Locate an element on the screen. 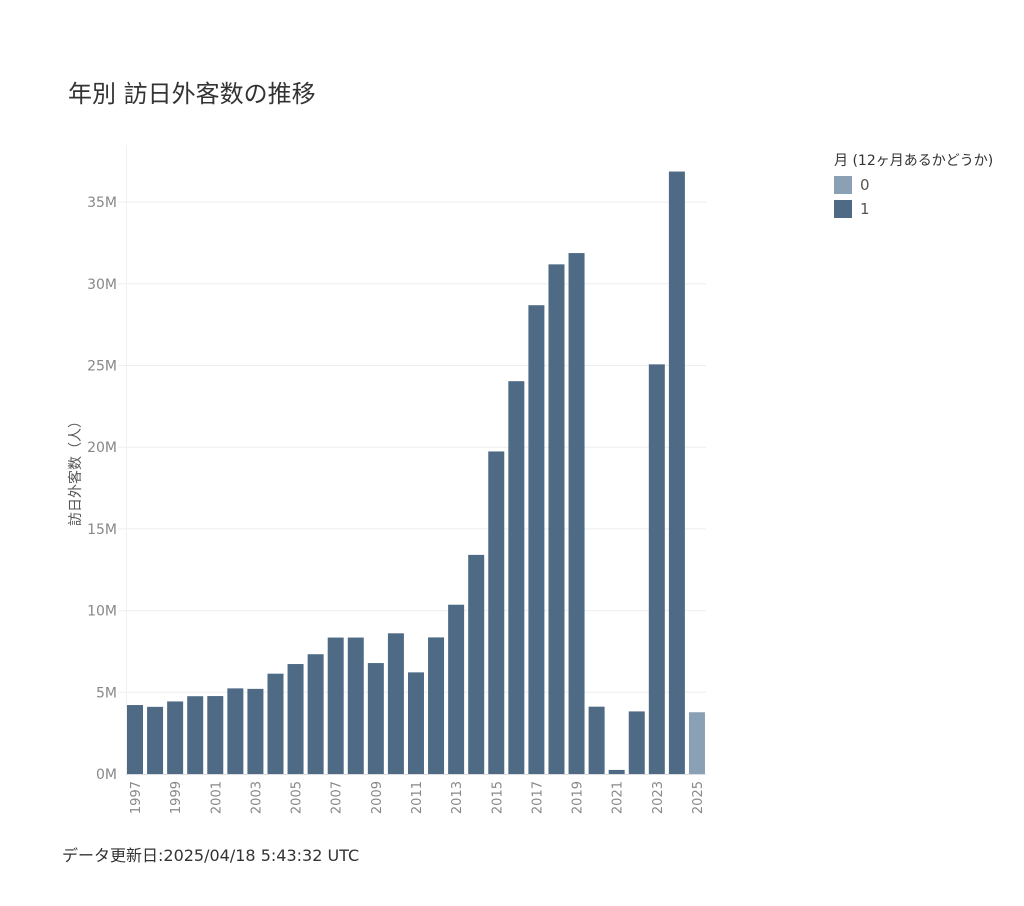  x-tick-label: 1997 is located at coordinates (136, 797).